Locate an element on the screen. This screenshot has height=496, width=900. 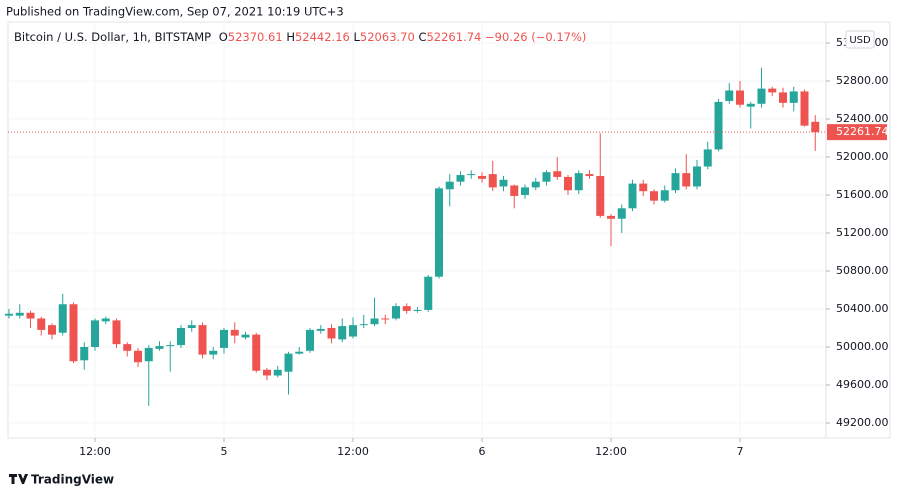
ohlc-key: H is located at coordinates (290, 37).